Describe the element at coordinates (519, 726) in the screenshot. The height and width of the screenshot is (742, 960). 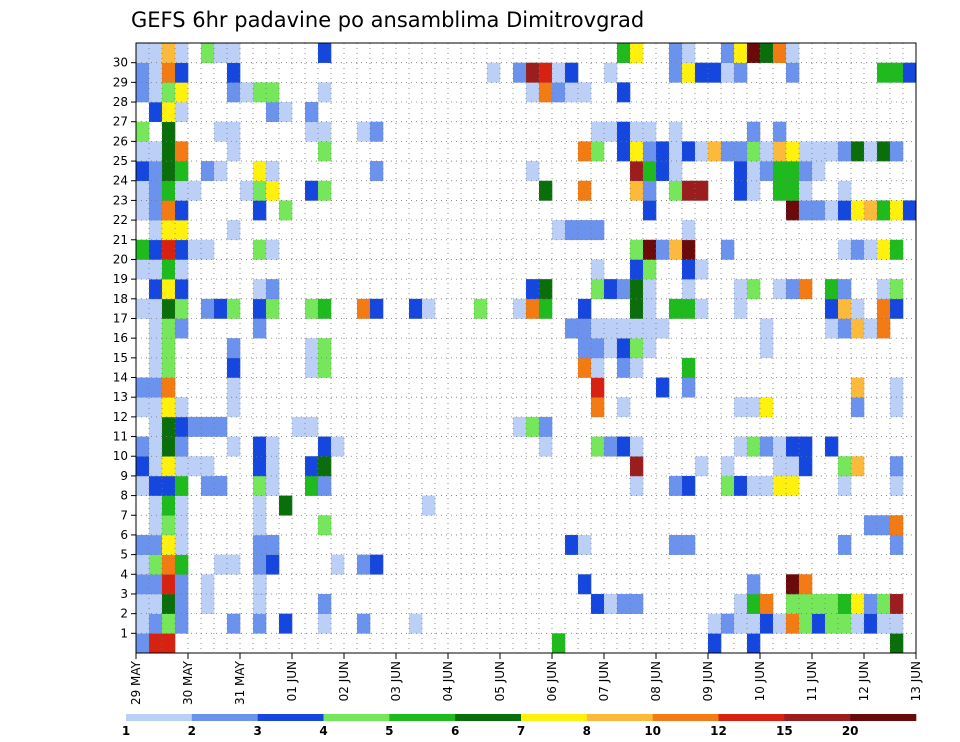
I see `colorbar-legend: 1 2 3 4 5 6 7 8 10 12 15 20` at that location.